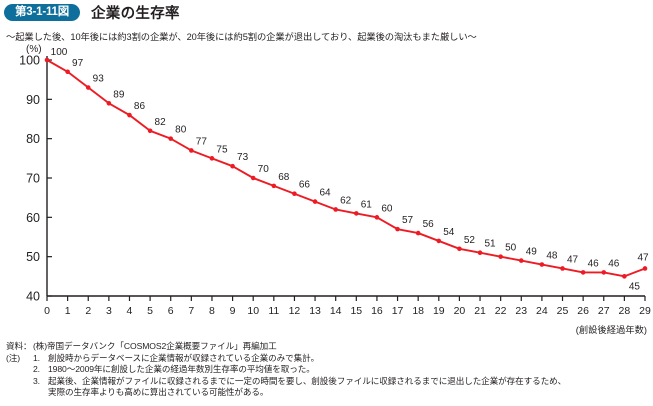 This screenshot has height=406, width=653. I want to click on x-axis-tick-label: 15, so click(356, 311).